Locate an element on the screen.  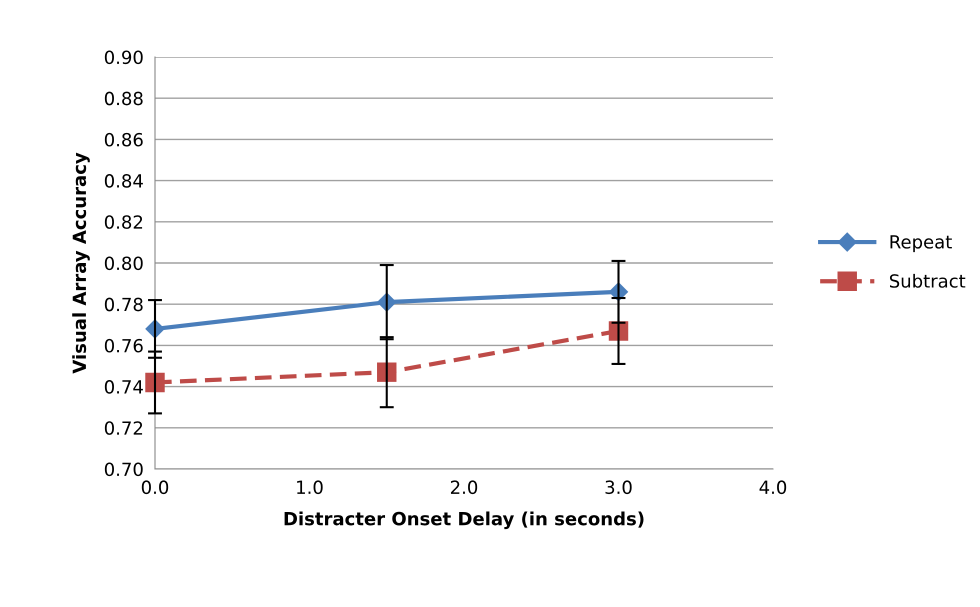
x-tick-label: 2.0 is located at coordinates (464, 487).